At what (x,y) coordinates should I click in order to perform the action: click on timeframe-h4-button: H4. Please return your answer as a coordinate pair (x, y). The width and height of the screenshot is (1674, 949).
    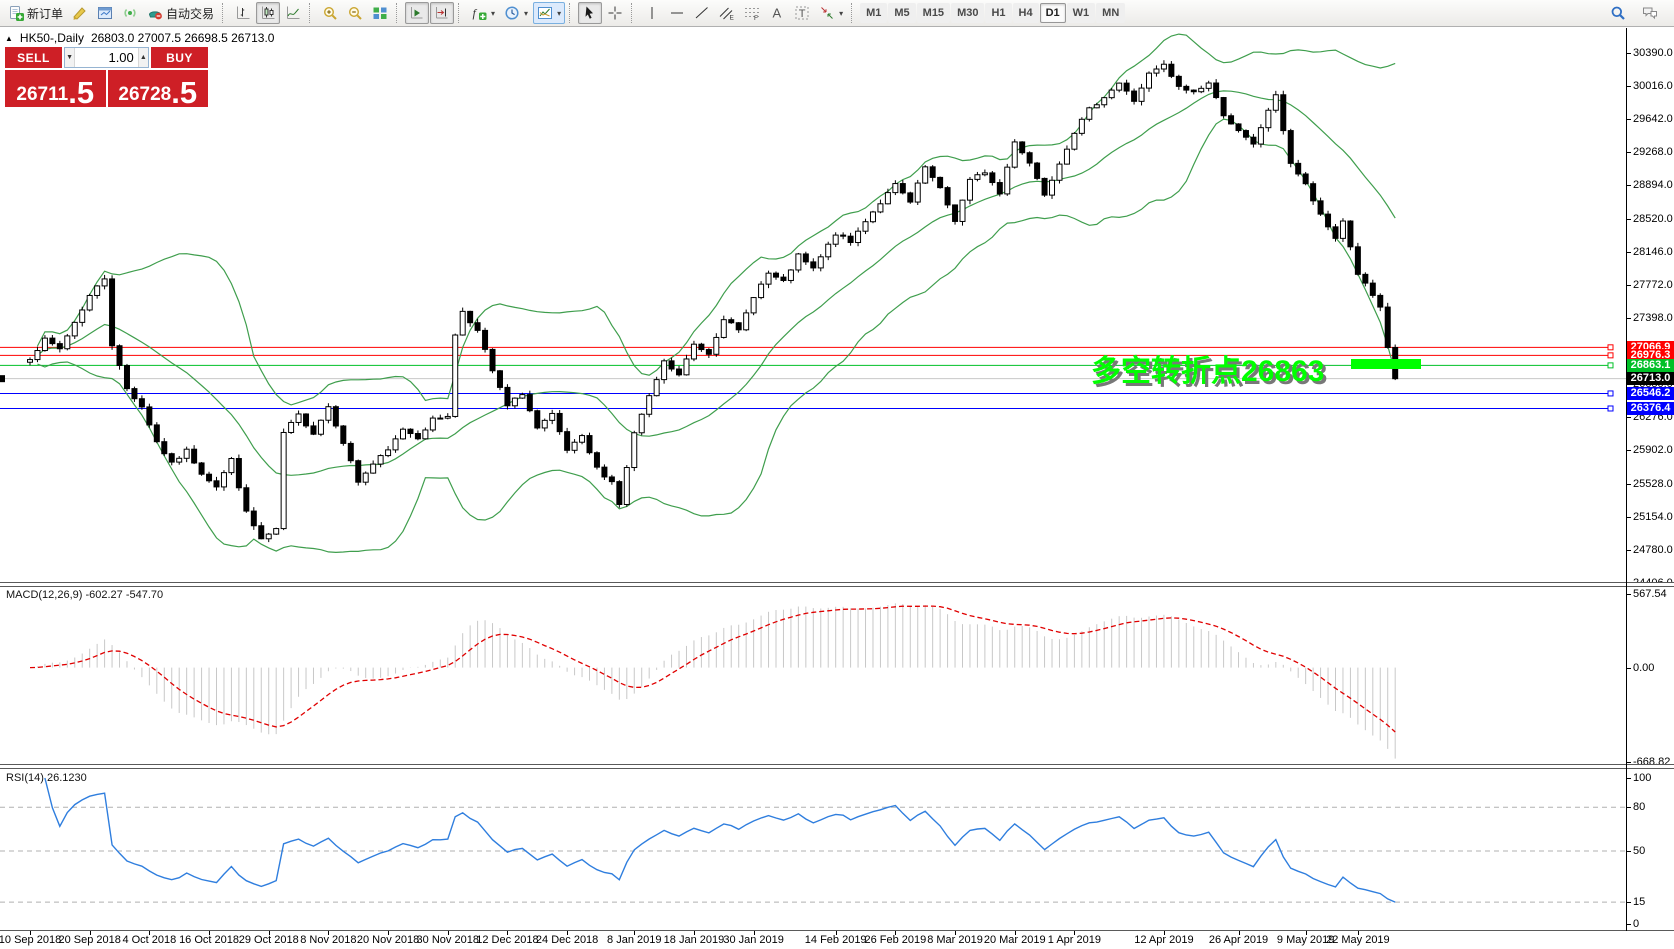
    Looking at the image, I should click on (1025, 13).